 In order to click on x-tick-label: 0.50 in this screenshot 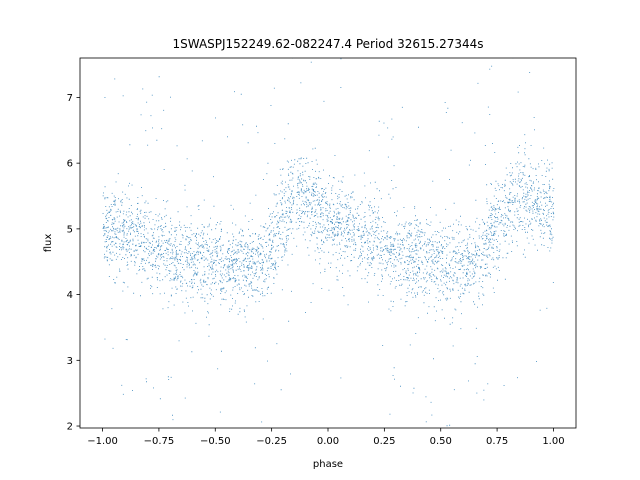, I will do `click(441, 441)`.